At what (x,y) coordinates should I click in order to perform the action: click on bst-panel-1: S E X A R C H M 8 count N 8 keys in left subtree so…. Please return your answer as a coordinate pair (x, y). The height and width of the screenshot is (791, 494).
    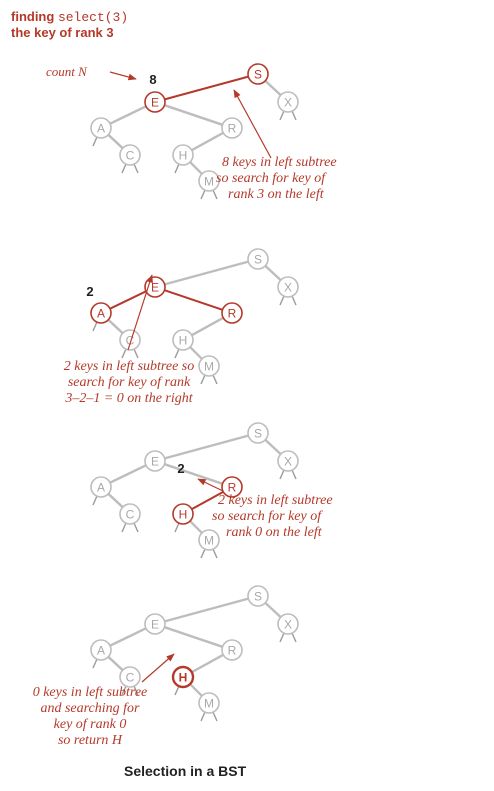
    Looking at the image, I should click on (191, 132).